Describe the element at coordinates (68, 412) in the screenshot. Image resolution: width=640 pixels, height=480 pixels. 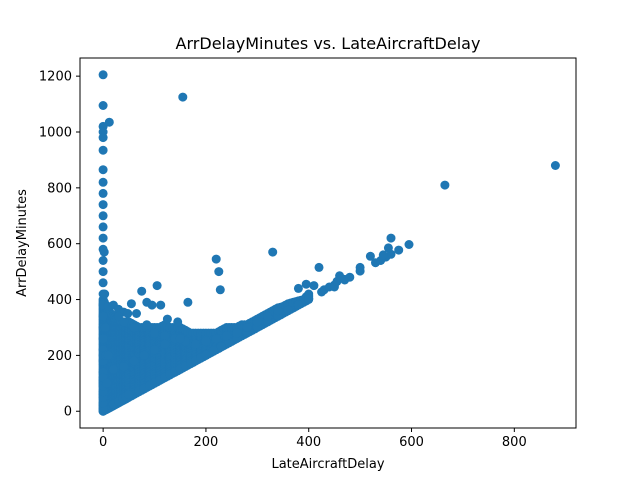
I see `y-tick-label: 0` at that location.